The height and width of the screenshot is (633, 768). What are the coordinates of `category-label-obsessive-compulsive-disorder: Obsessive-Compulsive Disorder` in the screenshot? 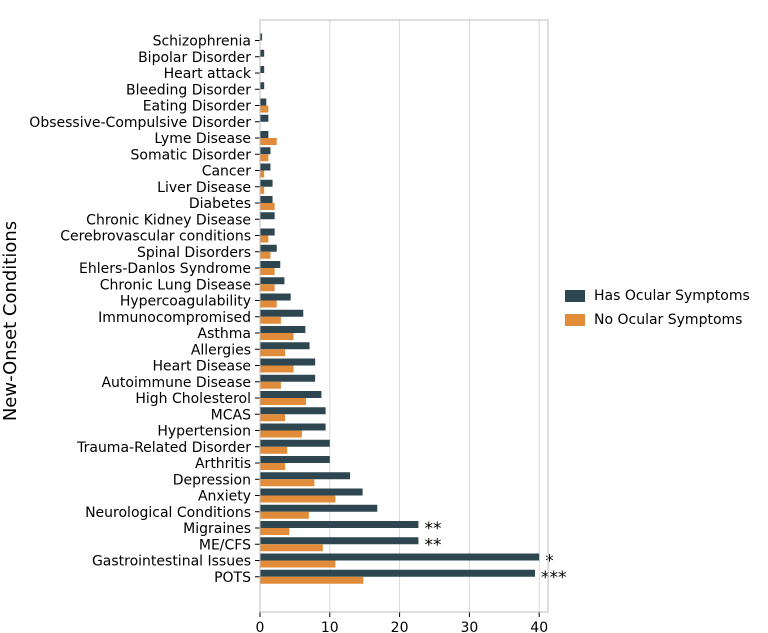 It's located at (140, 123).